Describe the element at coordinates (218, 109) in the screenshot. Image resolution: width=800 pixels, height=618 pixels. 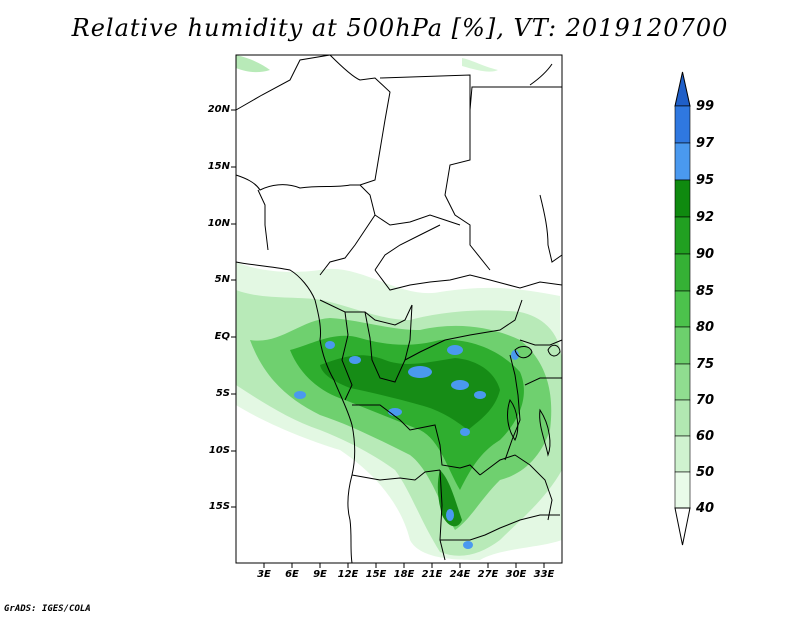
I see `lat-label: 20N` at that location.